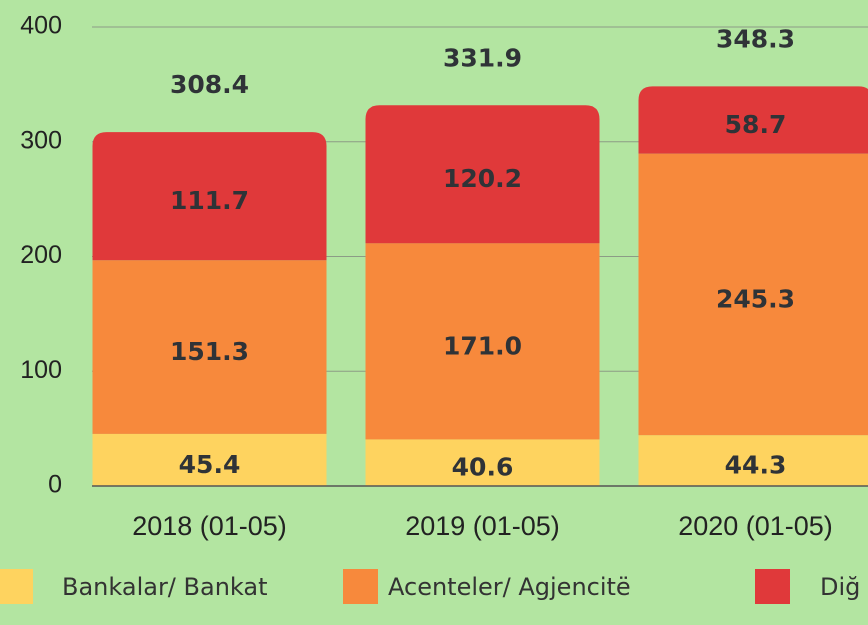 The height and width of the screenshot is (625, 868). I want to click on data-label: 151.3, so click(209, 351).